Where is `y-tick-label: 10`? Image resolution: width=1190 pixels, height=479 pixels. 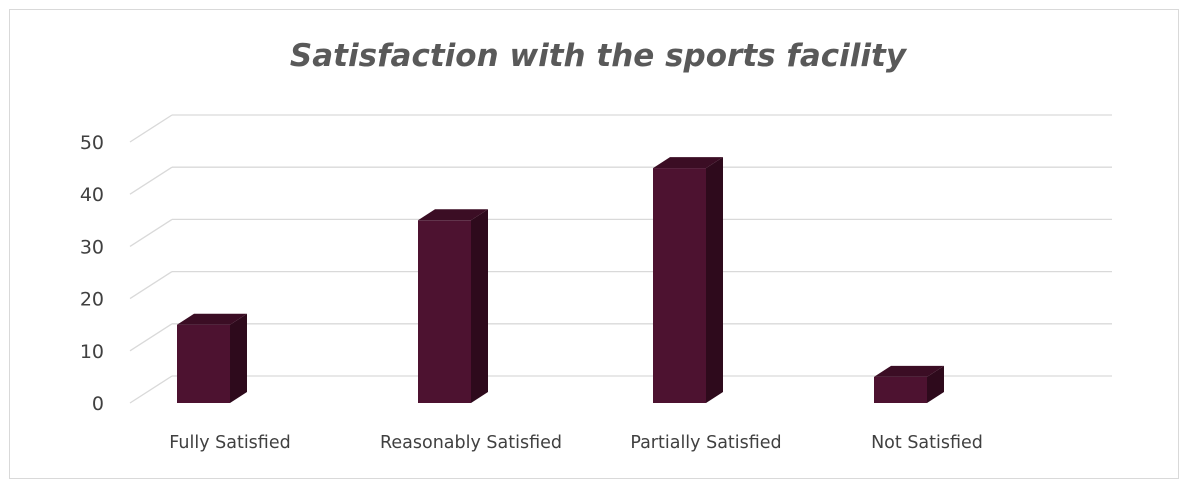 y-tick-label: 10 is located at coordinates (92, 352).